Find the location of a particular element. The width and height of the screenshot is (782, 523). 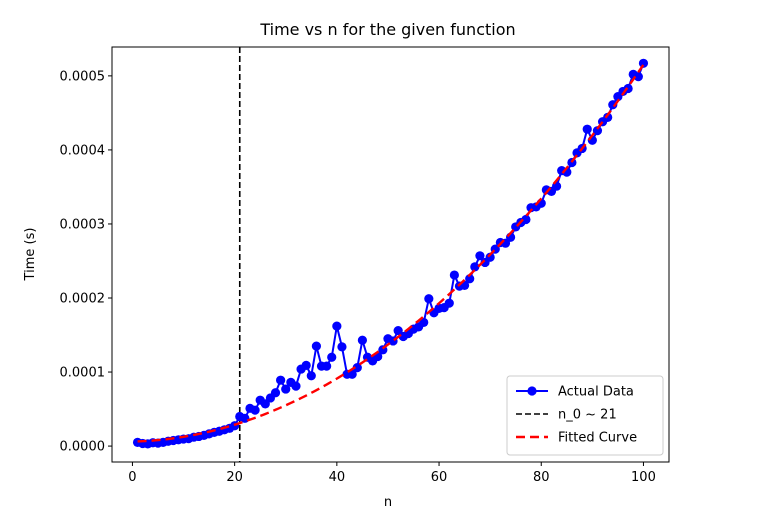

legend-actual-label: Actual Data is located at coordinates (596, 392).